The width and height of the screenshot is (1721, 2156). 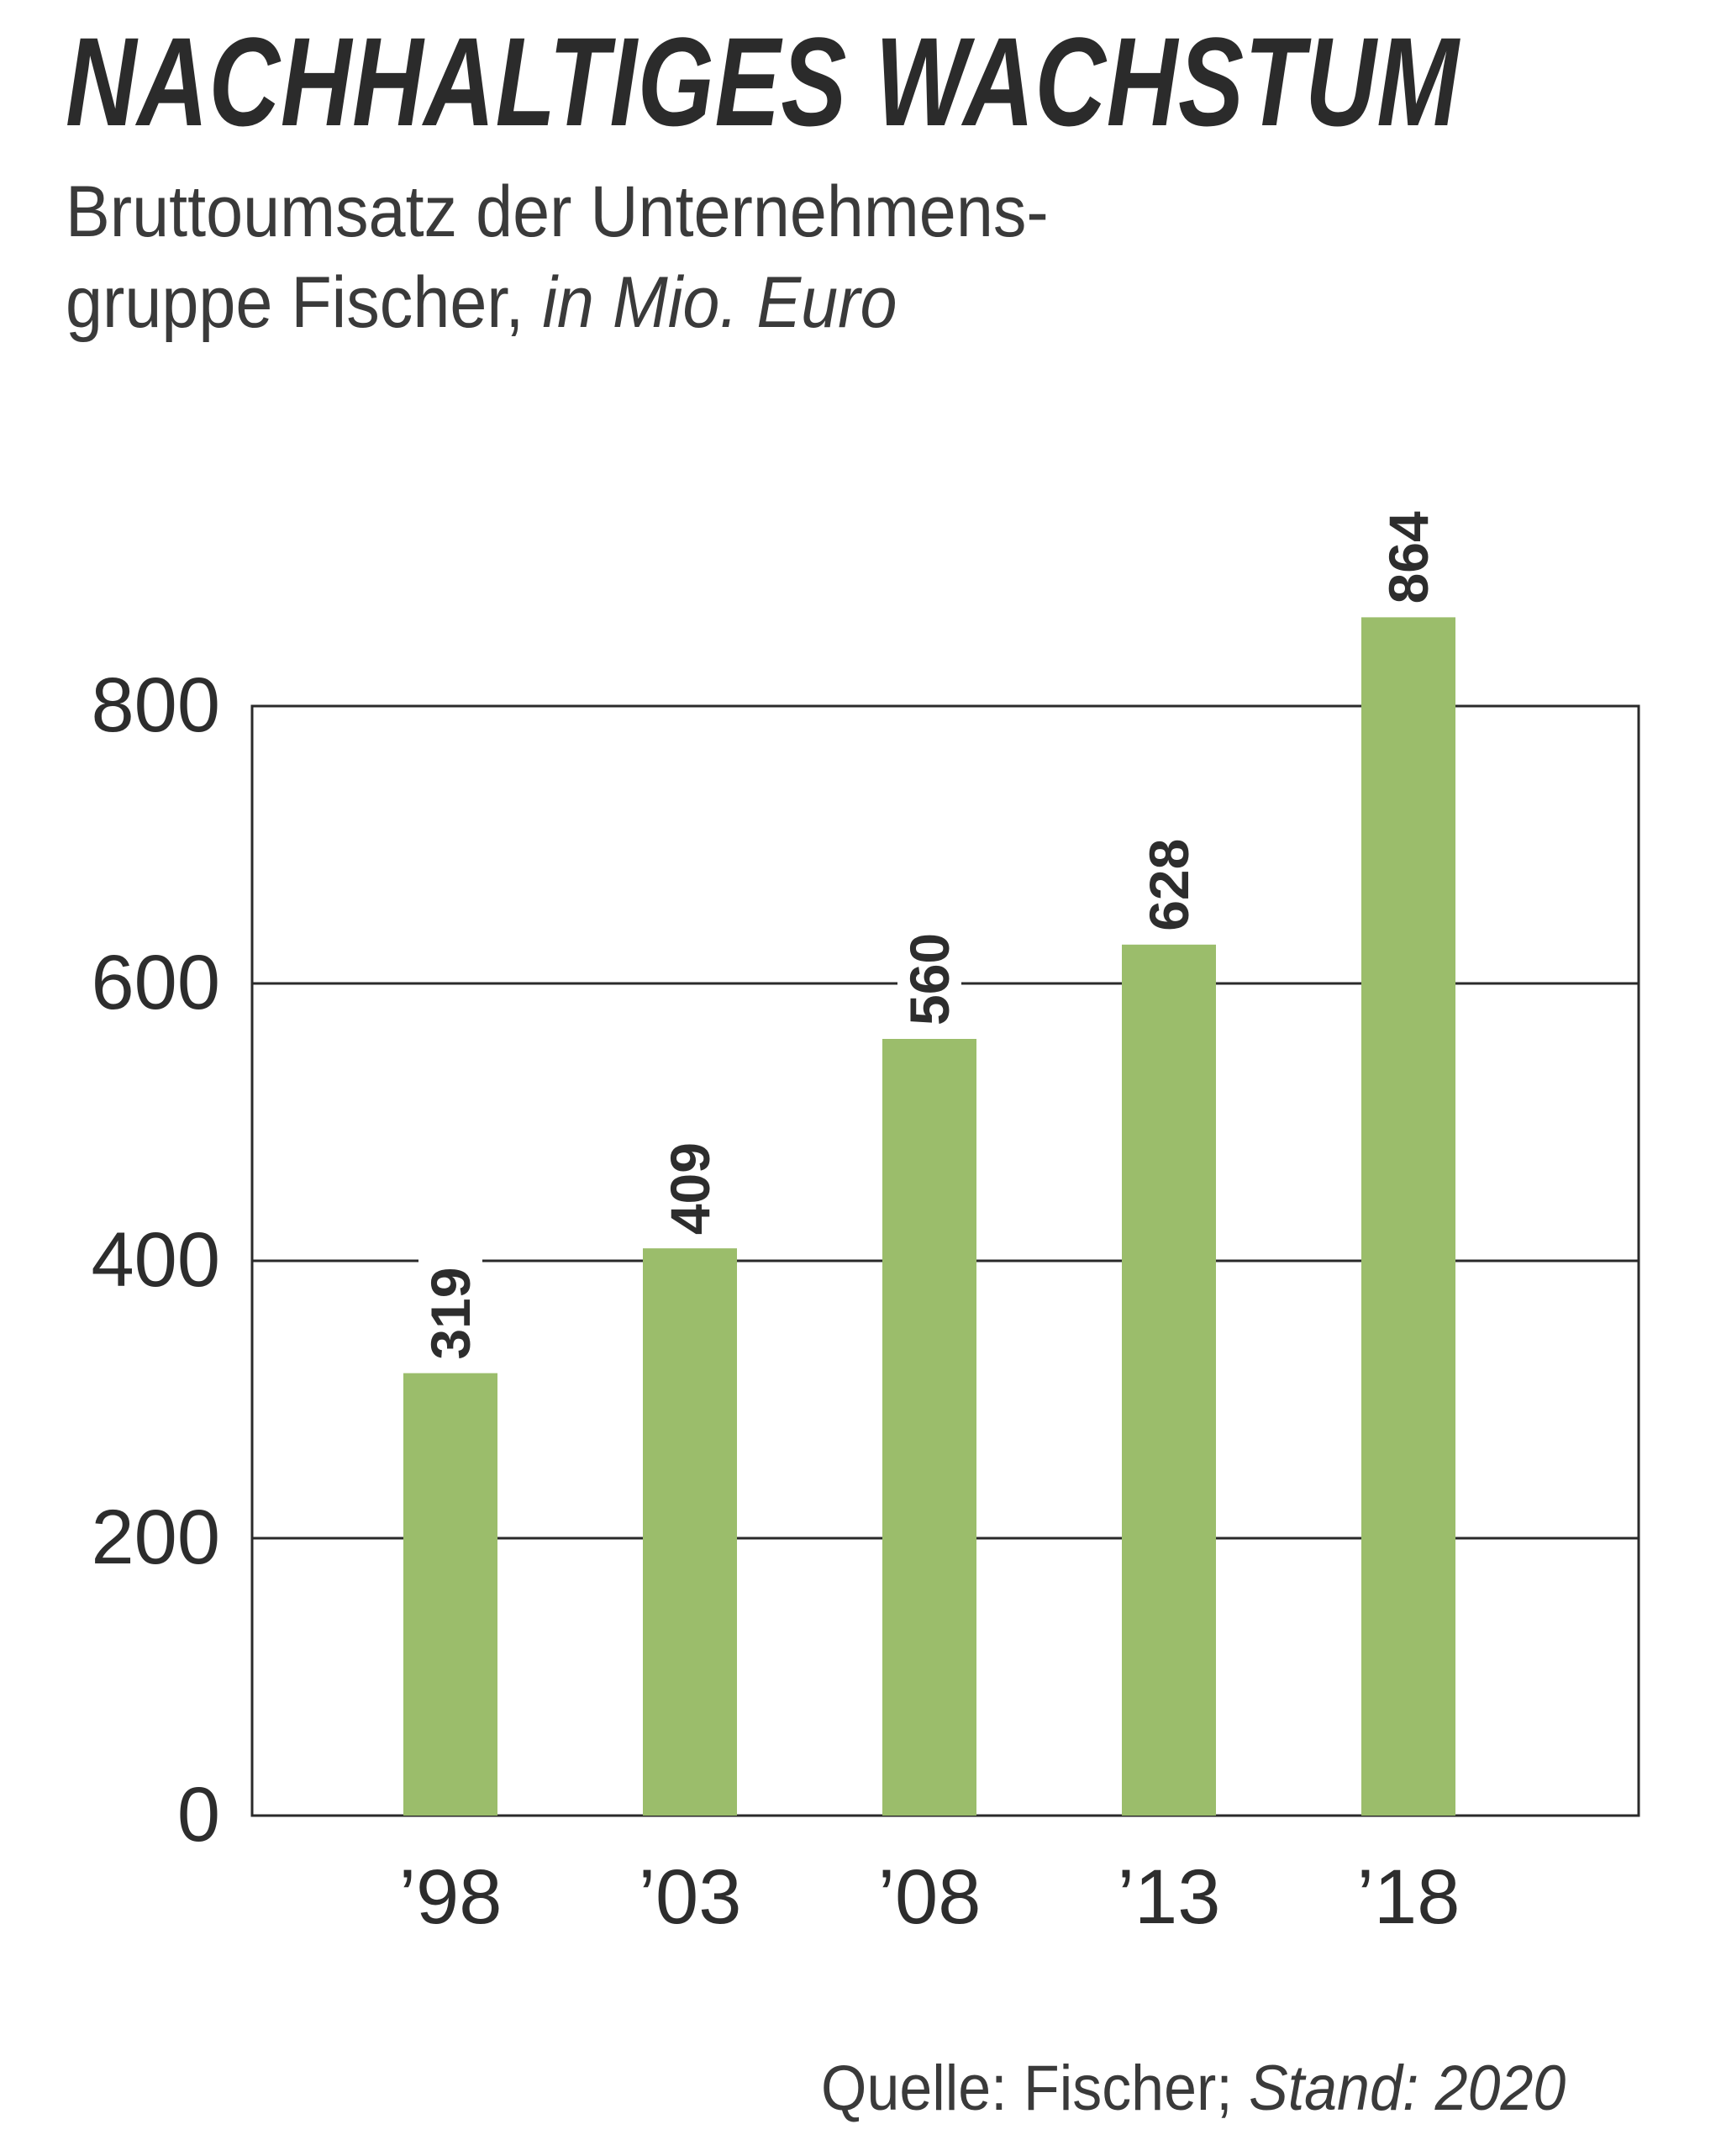 I want to click on subtitle-text: gruppe Fischer,, so click(x=295, y=302).